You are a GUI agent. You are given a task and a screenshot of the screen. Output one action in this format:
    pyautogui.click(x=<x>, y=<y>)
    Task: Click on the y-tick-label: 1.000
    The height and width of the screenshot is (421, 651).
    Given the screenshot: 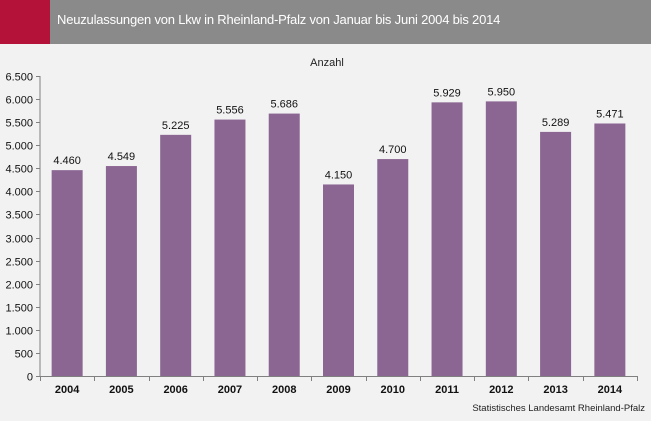 What is the action you would take?
    pyautogui.click(x=19, y=332)
    